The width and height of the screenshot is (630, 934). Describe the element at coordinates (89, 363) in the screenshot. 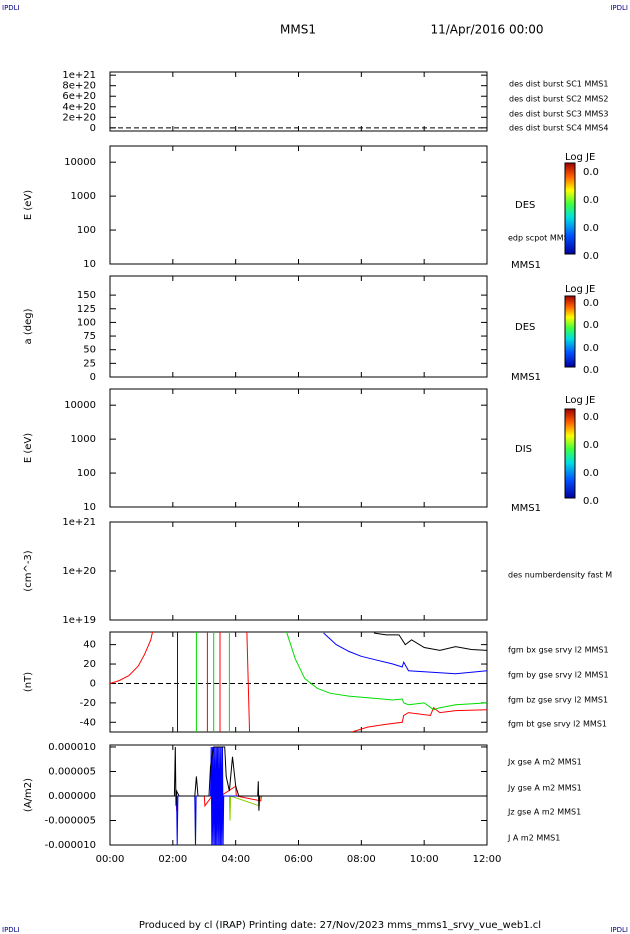

I see `y-tick-label: 25` at that location.